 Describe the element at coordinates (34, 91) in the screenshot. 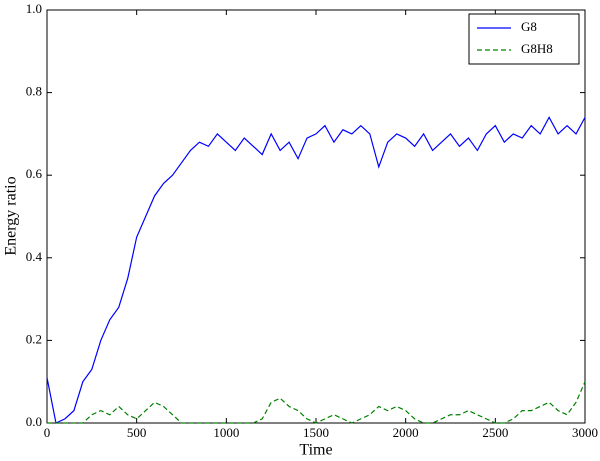

I see `y-tick-label: 0.8` at that location.